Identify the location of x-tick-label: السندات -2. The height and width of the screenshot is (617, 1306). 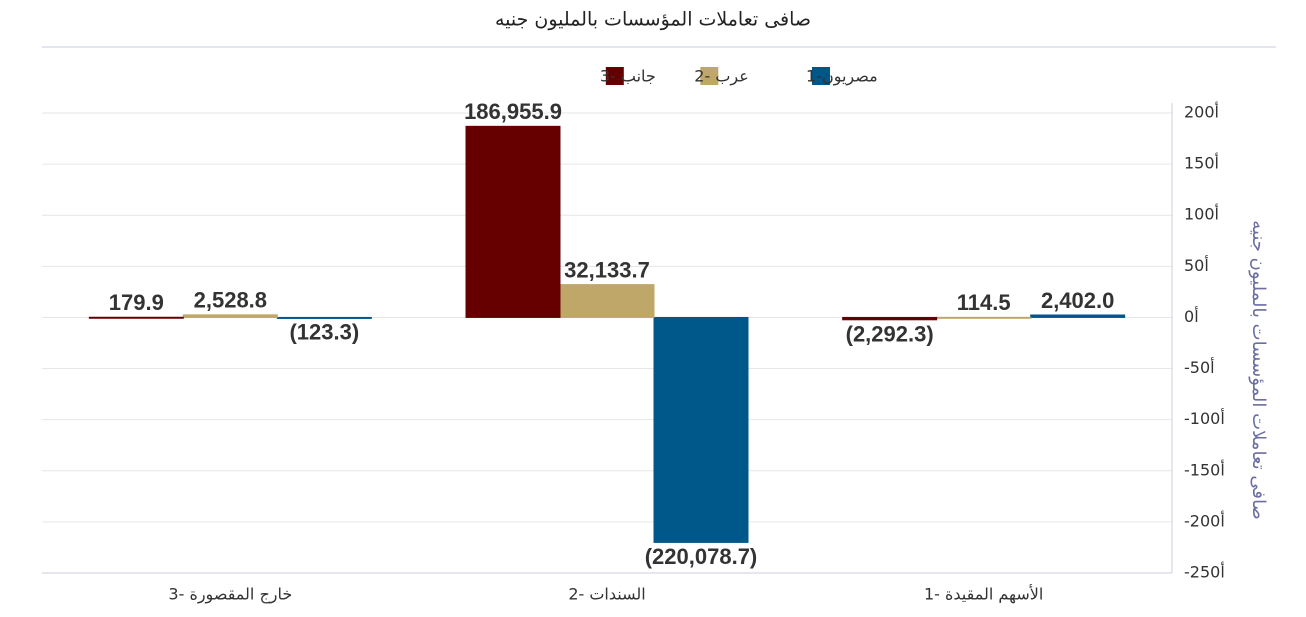
(606, 594).